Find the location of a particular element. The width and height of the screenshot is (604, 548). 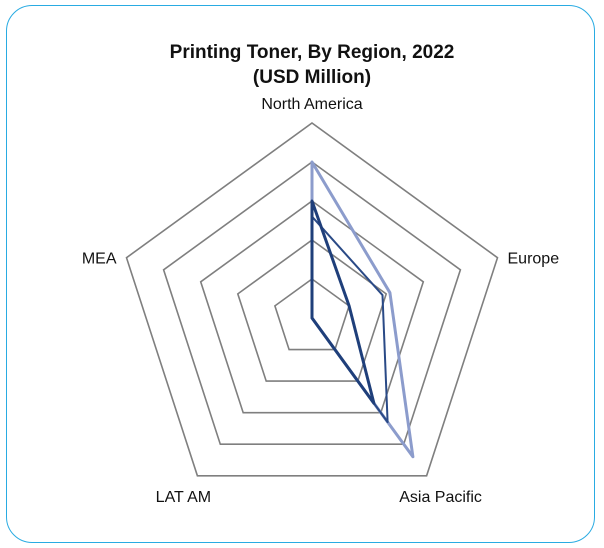

series-lines is located at coordinates (362, 309).